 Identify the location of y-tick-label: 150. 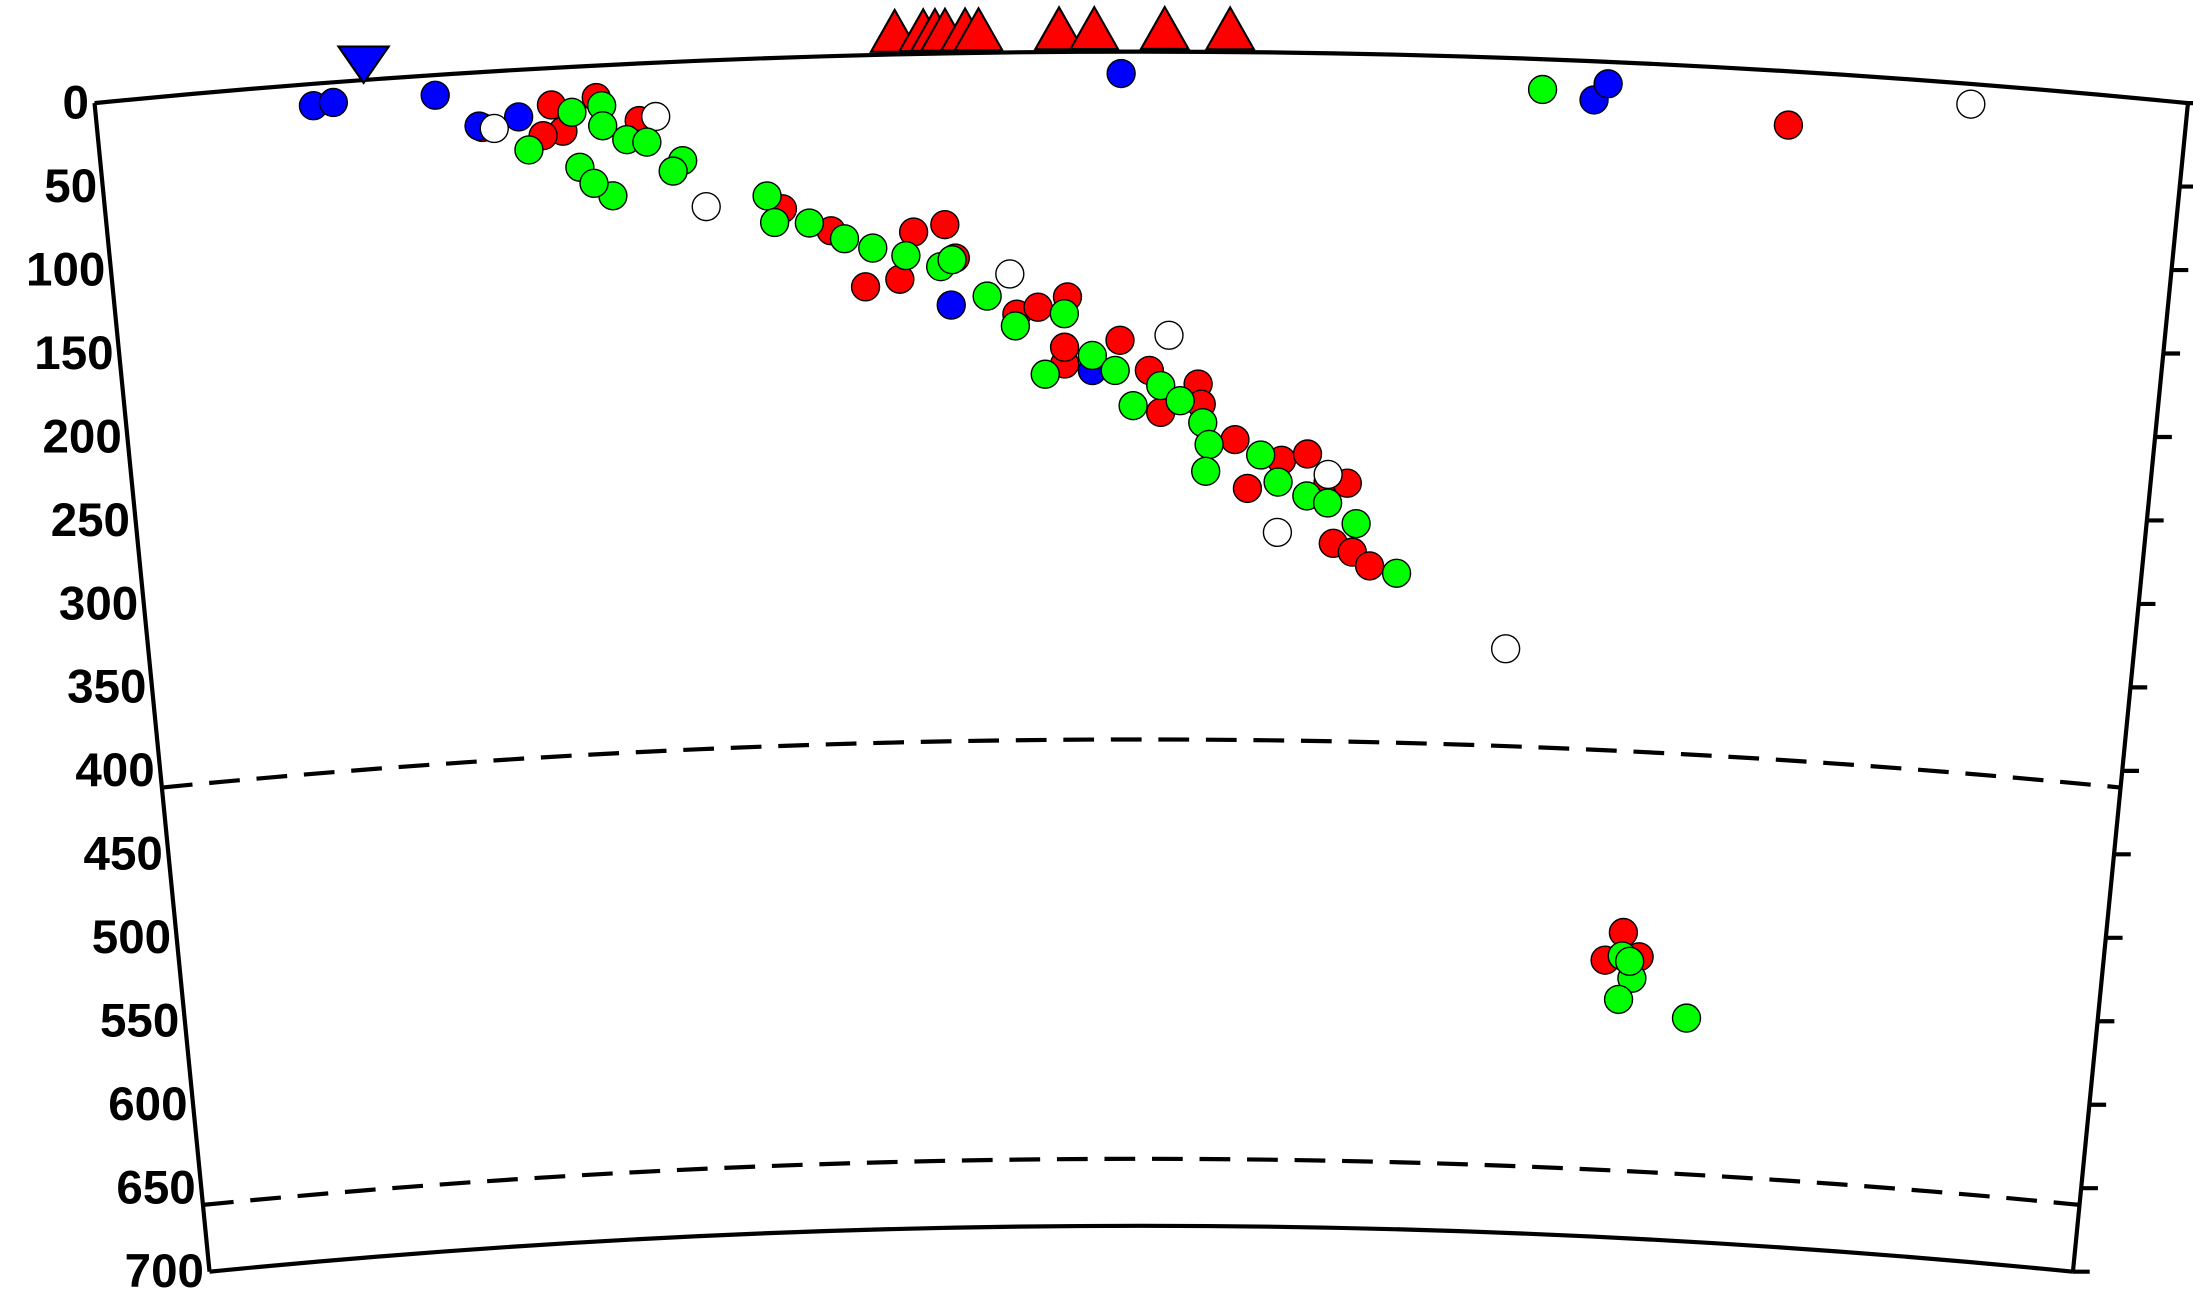
(73, 353).